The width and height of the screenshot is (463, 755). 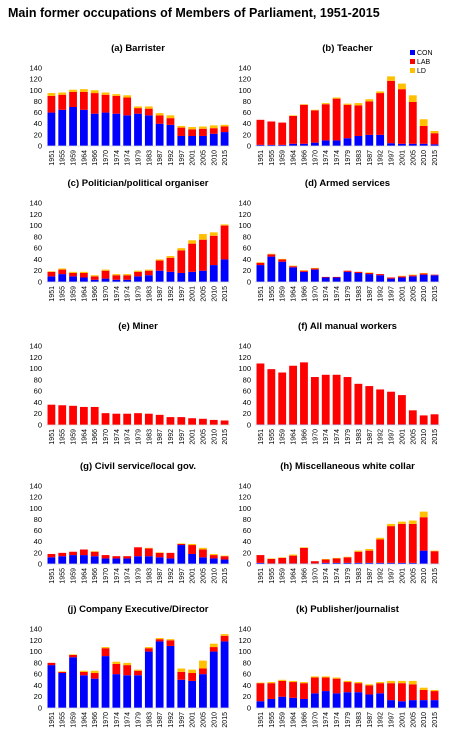 What do you see at coordinates (348, 294) in the screenshot?
I see `x-tick-label: 1979` at bounding box center [348, 294].